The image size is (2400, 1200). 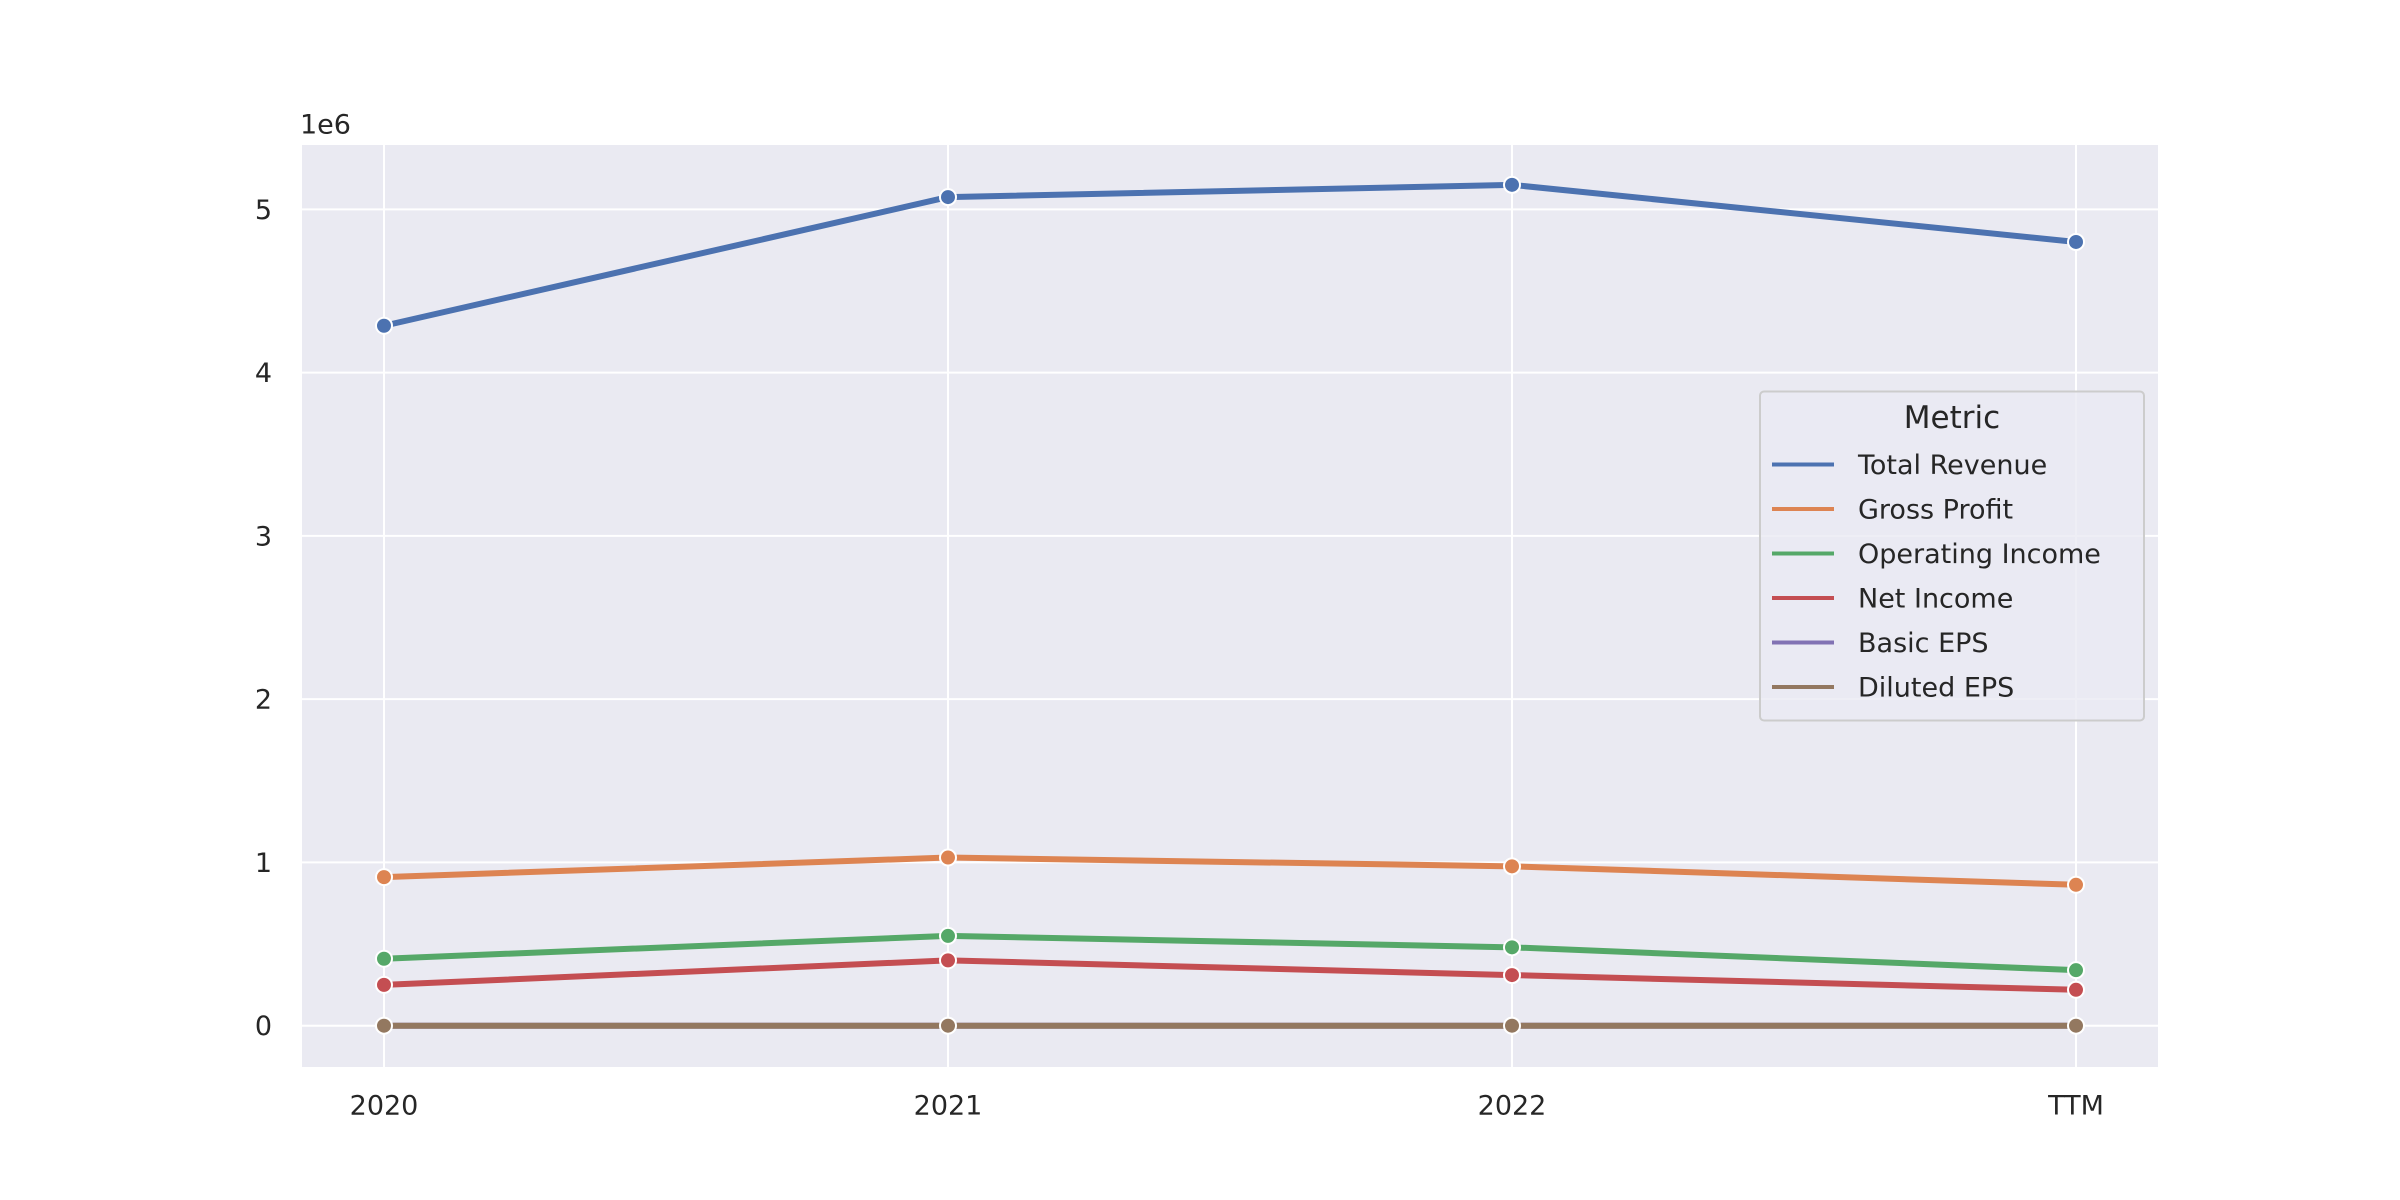 I want to click on y-tick-label: 0, so click(x=263, y=1026).